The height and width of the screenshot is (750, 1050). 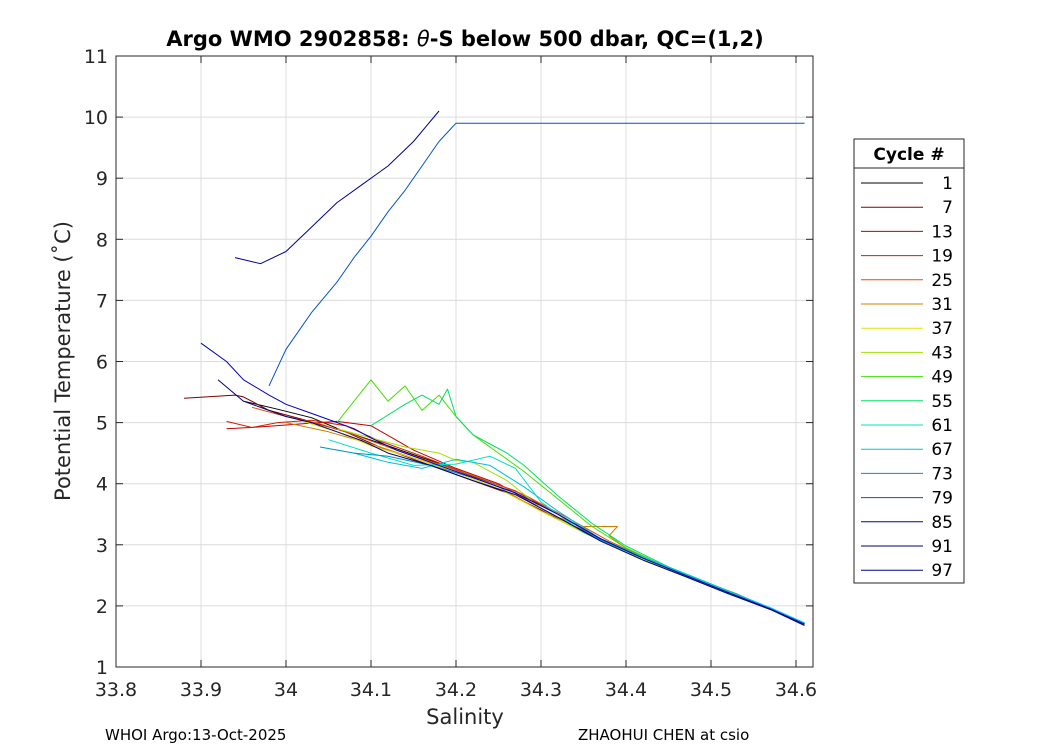 I want to click on x-tick-label: 34.1, so click(x=371, y=690).